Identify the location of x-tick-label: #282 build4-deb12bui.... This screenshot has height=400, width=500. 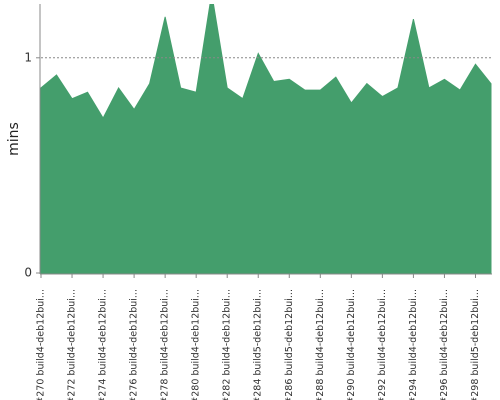
(227, 344).